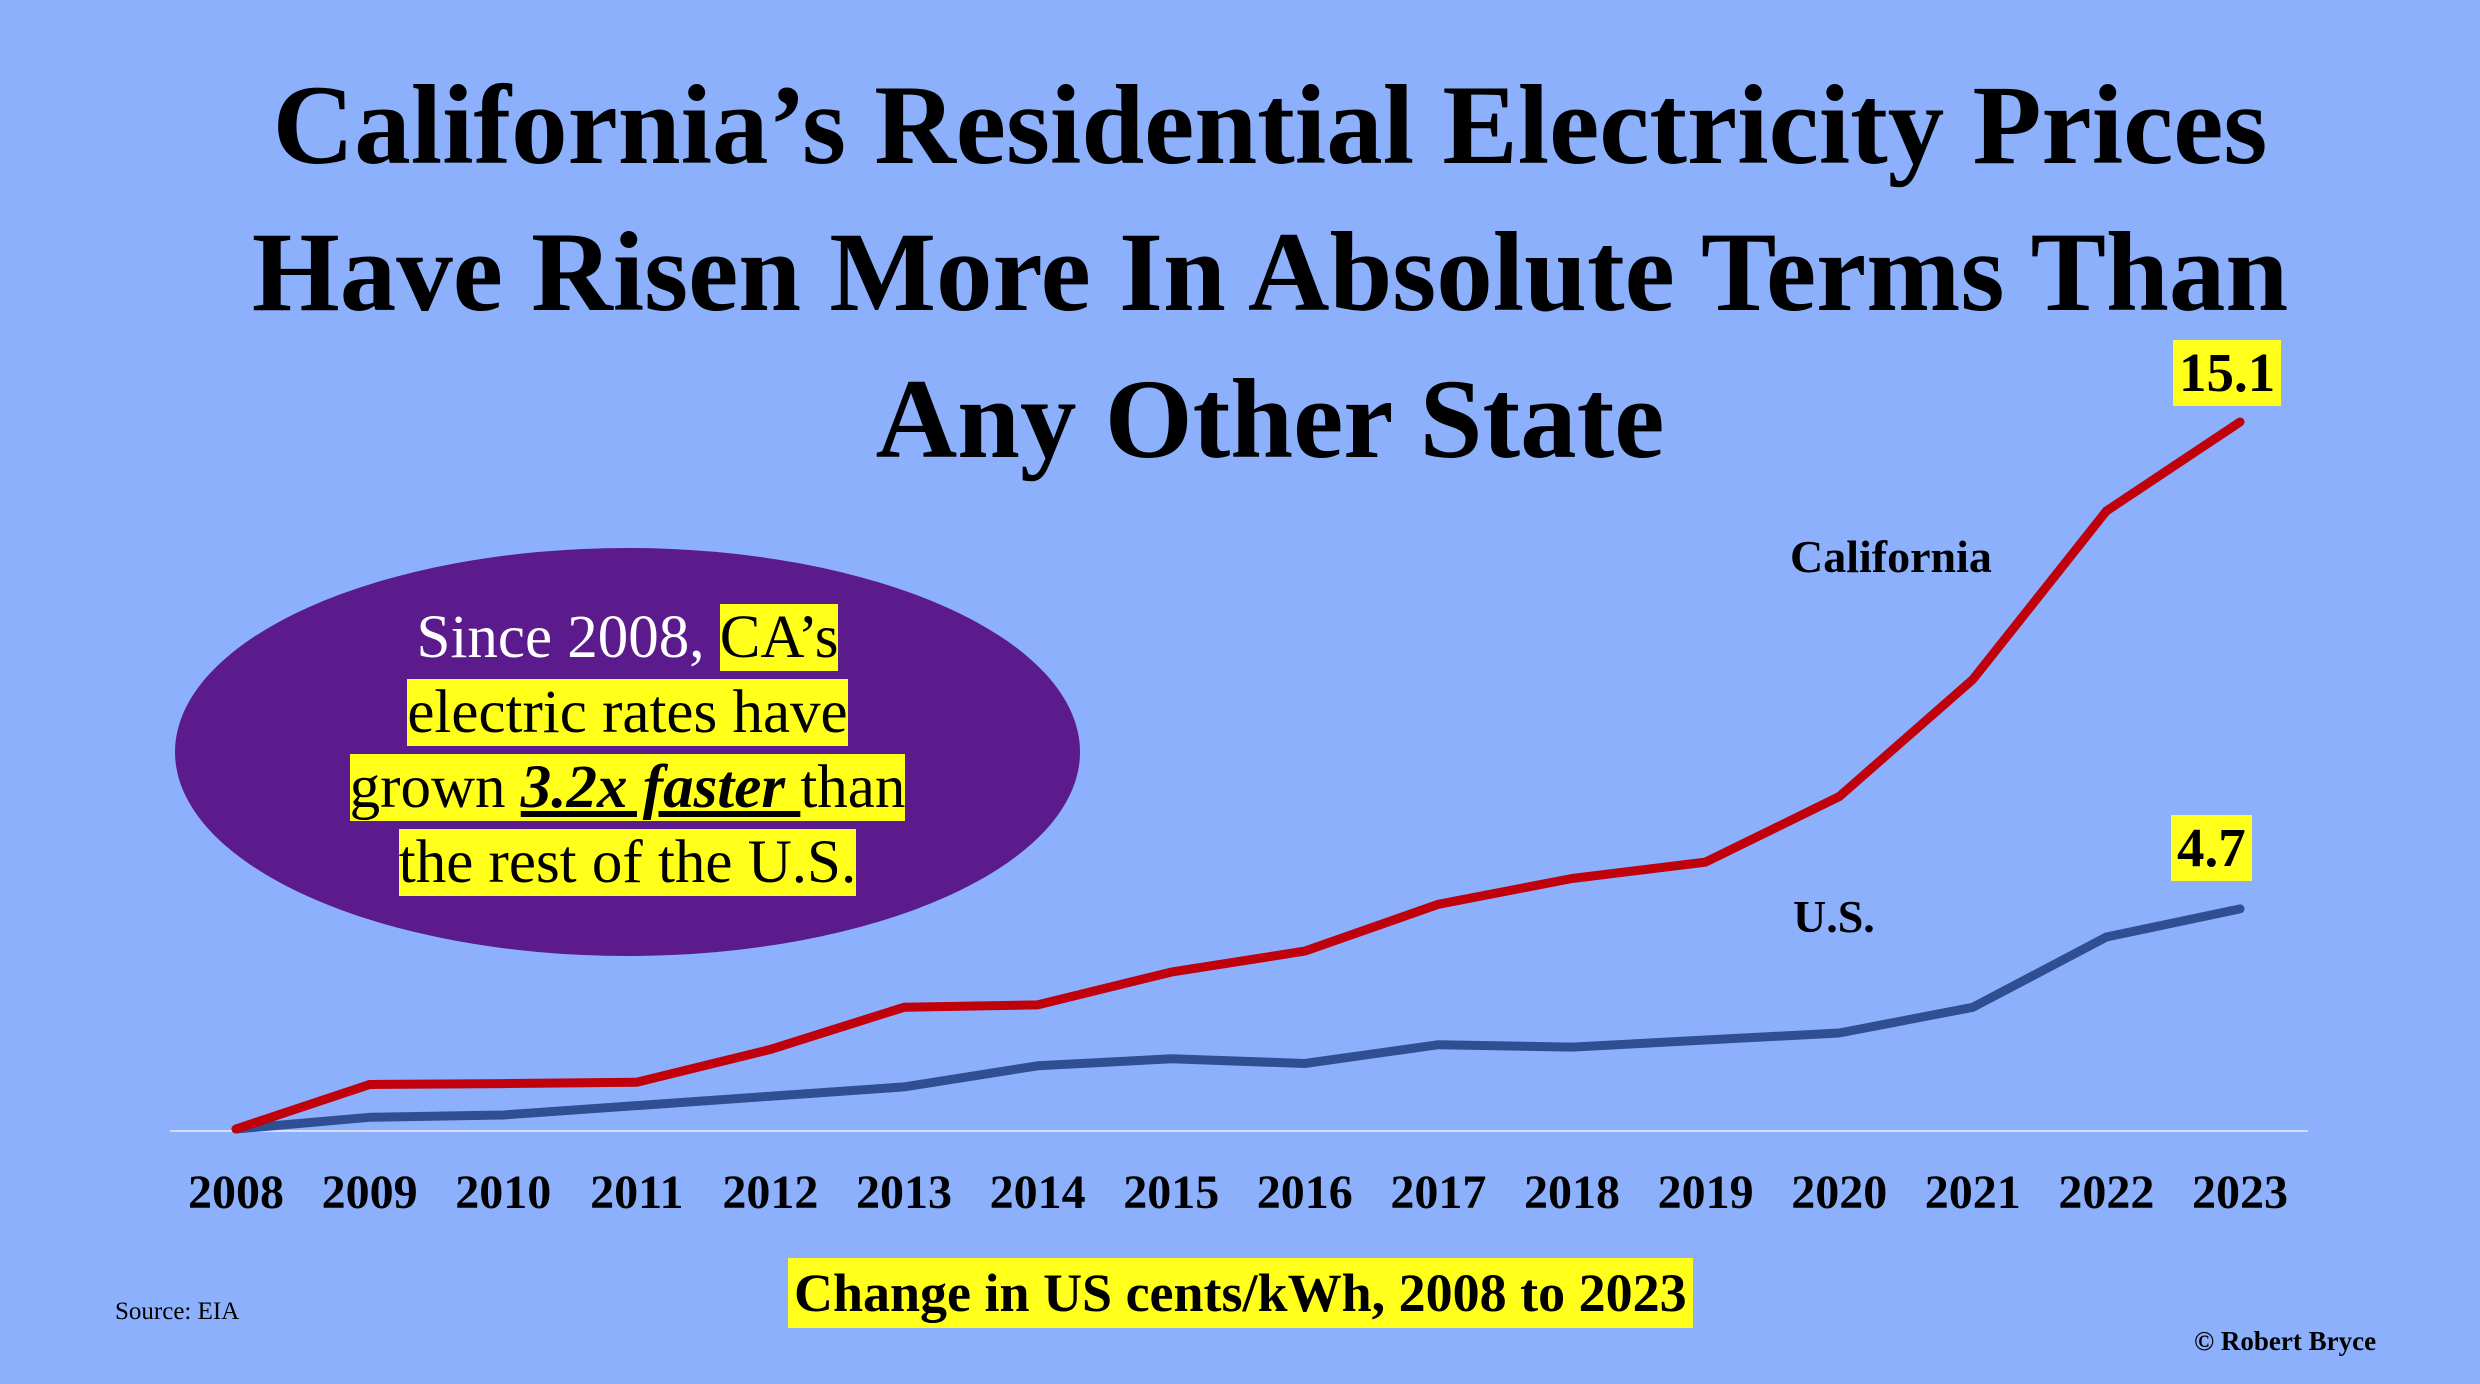 This screenshot has width=2480, height=1384. Describe the element at coordinates (236, 1192) in the screenshot. I see `x-tick-label: 2008` at that location.